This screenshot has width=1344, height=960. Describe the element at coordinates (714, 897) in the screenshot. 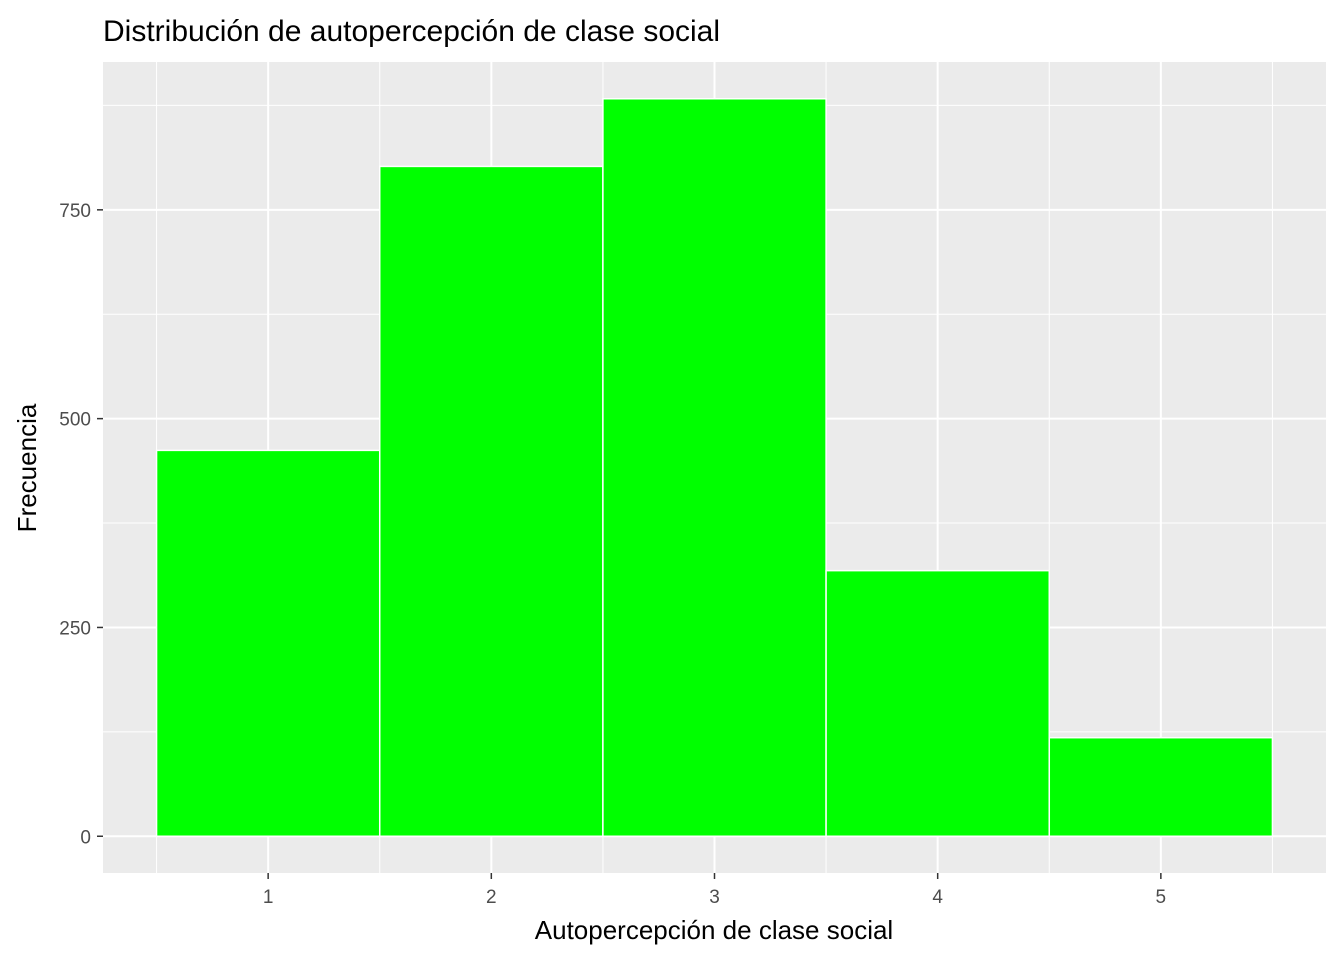

I see `x-tick-label: 3` at that location.